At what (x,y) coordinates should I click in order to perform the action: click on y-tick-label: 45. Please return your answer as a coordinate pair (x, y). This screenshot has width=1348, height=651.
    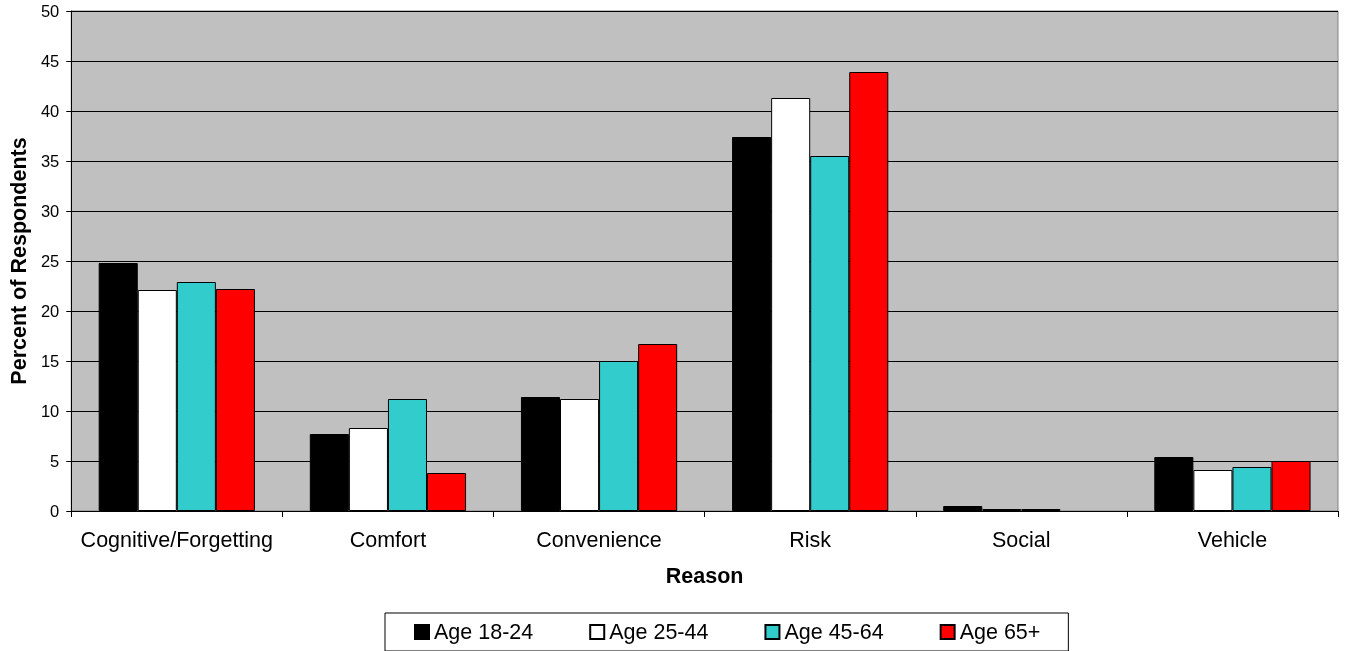
    Looking at the image, I should click on (50, 61).